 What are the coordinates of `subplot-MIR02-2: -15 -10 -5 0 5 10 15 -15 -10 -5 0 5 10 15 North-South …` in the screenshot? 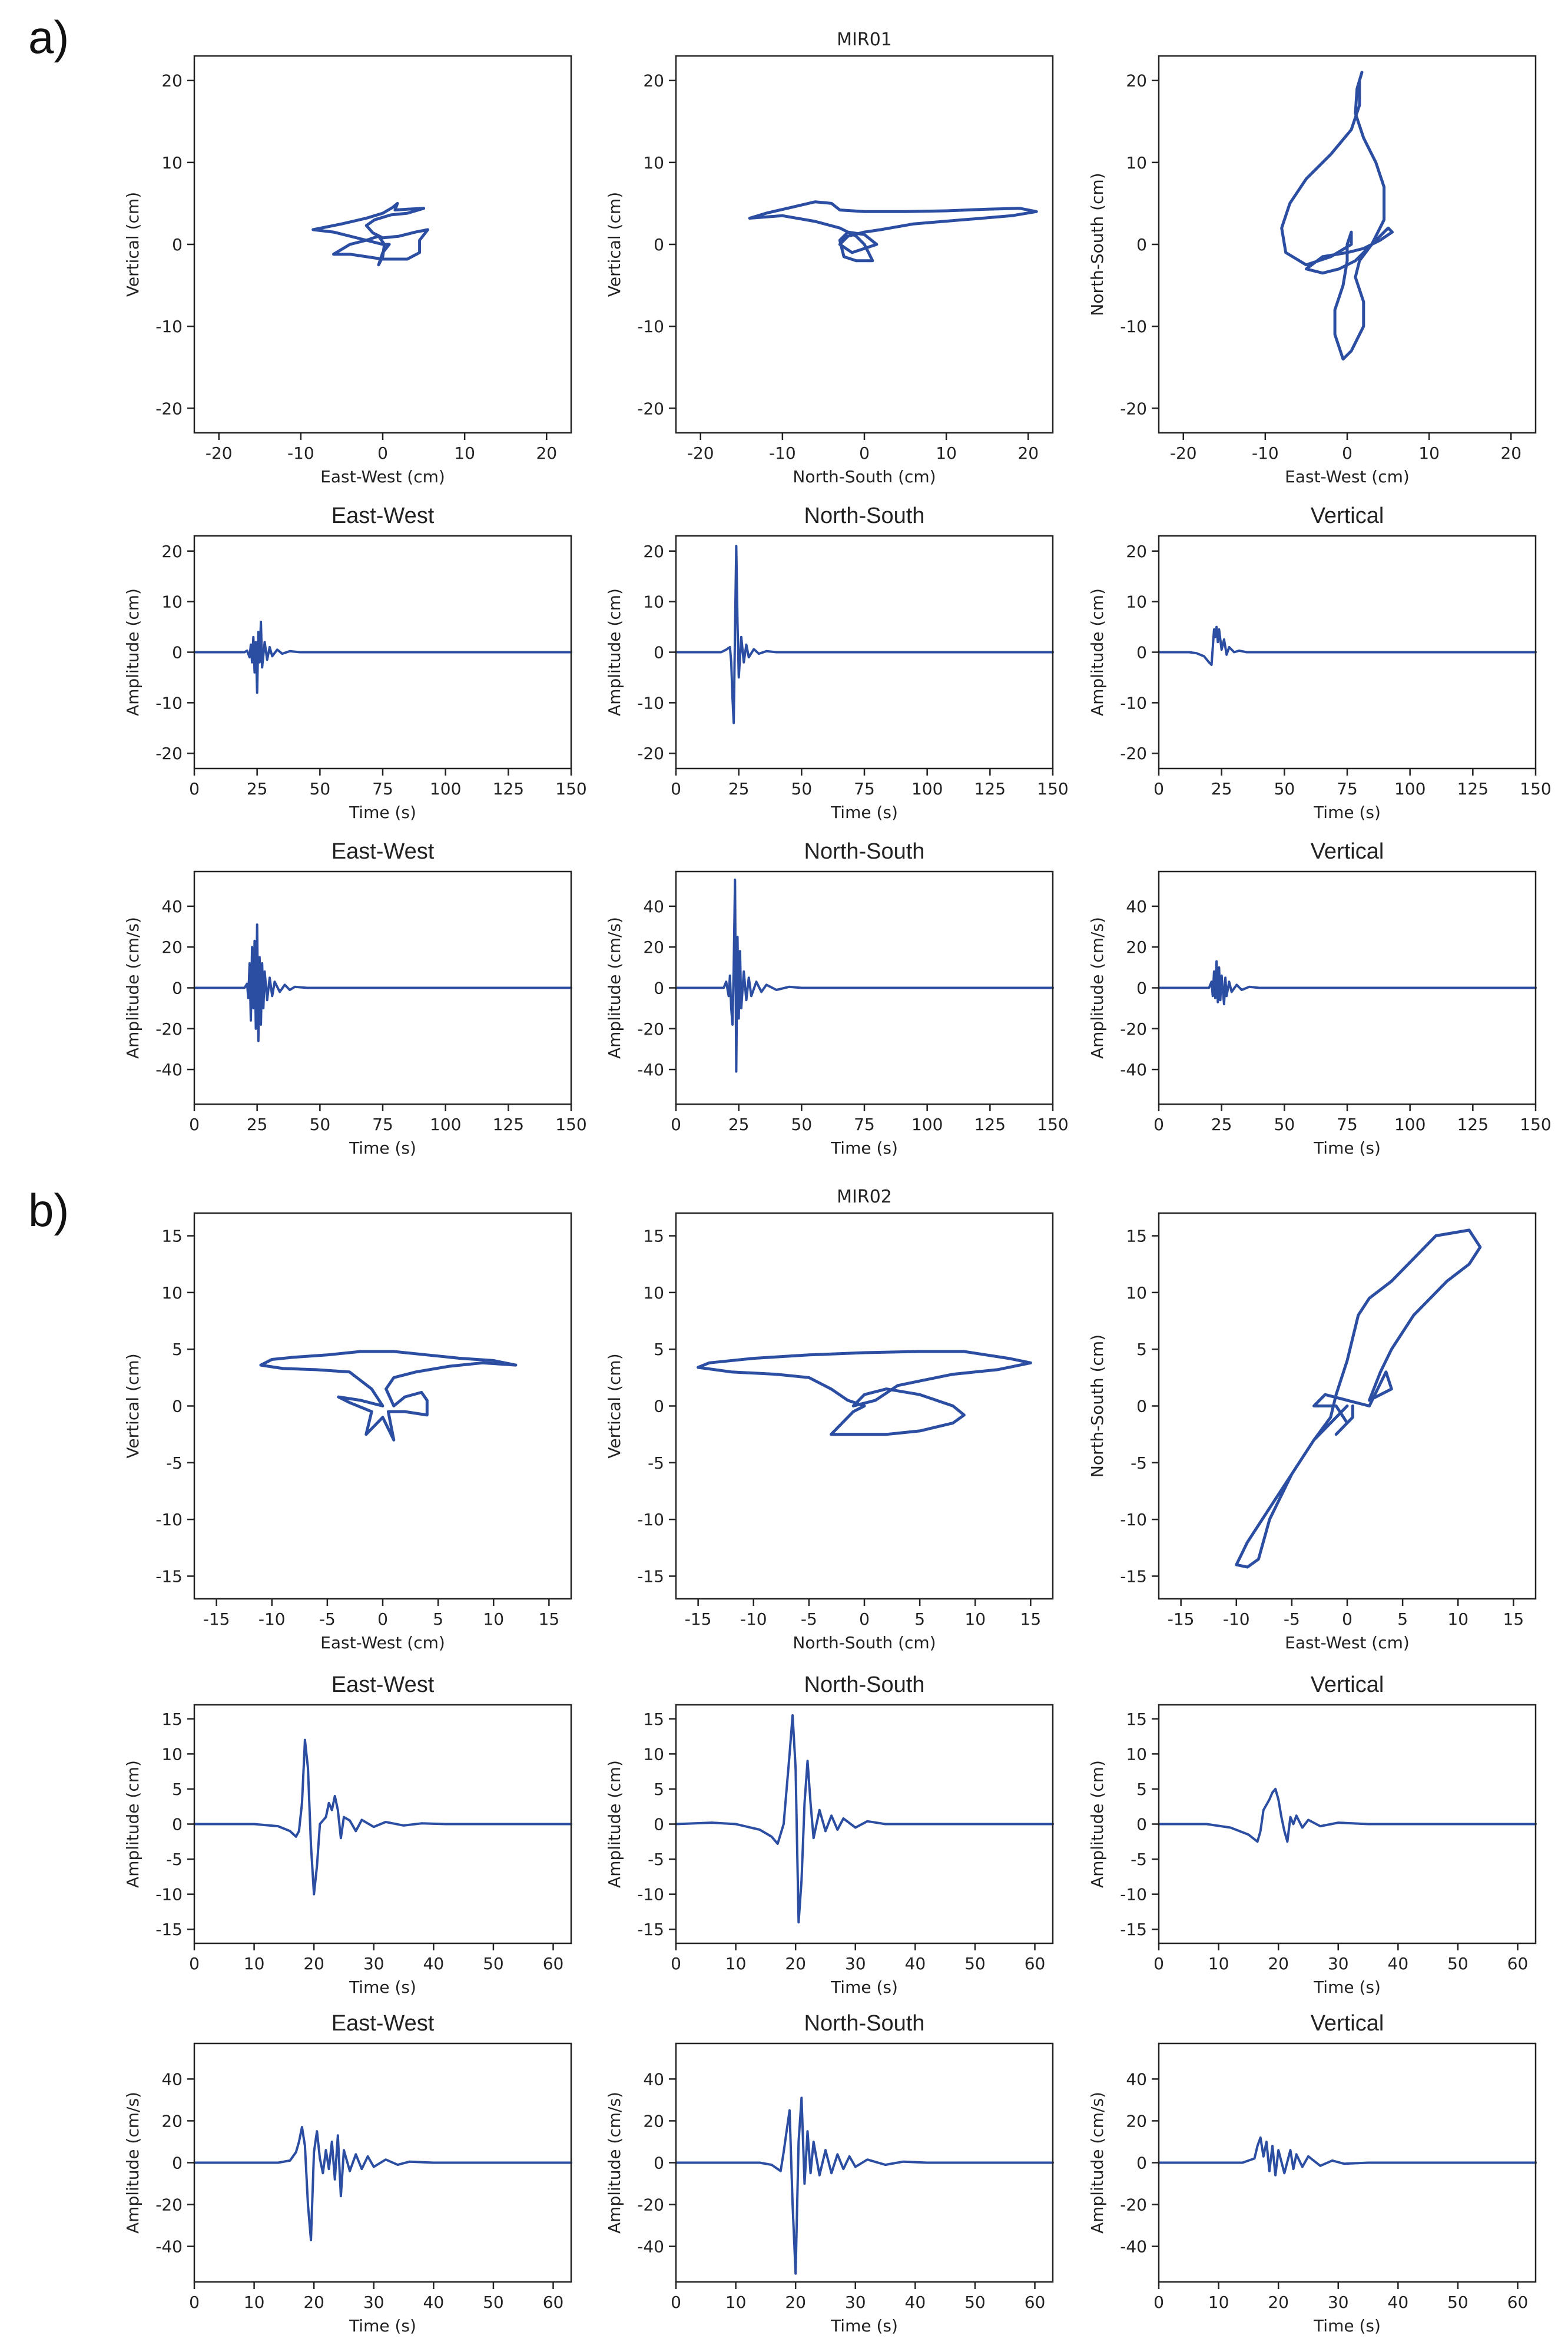 It's located at (829, 1419).